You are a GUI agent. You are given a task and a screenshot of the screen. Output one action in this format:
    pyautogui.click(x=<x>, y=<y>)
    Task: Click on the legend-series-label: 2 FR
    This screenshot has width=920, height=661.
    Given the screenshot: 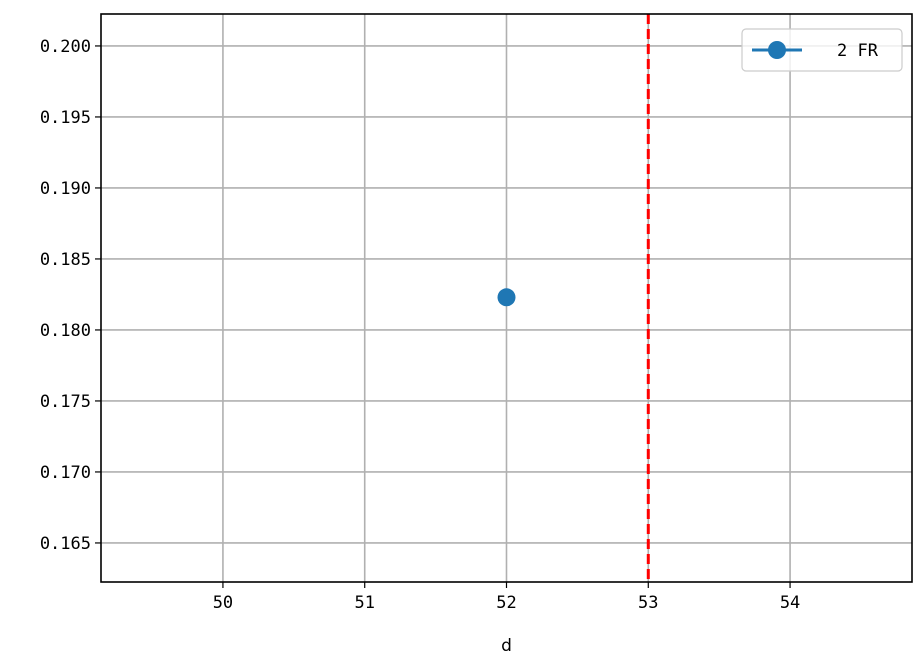 What is the action you would take?
    pyautogui.click(x=858, y=51)
    